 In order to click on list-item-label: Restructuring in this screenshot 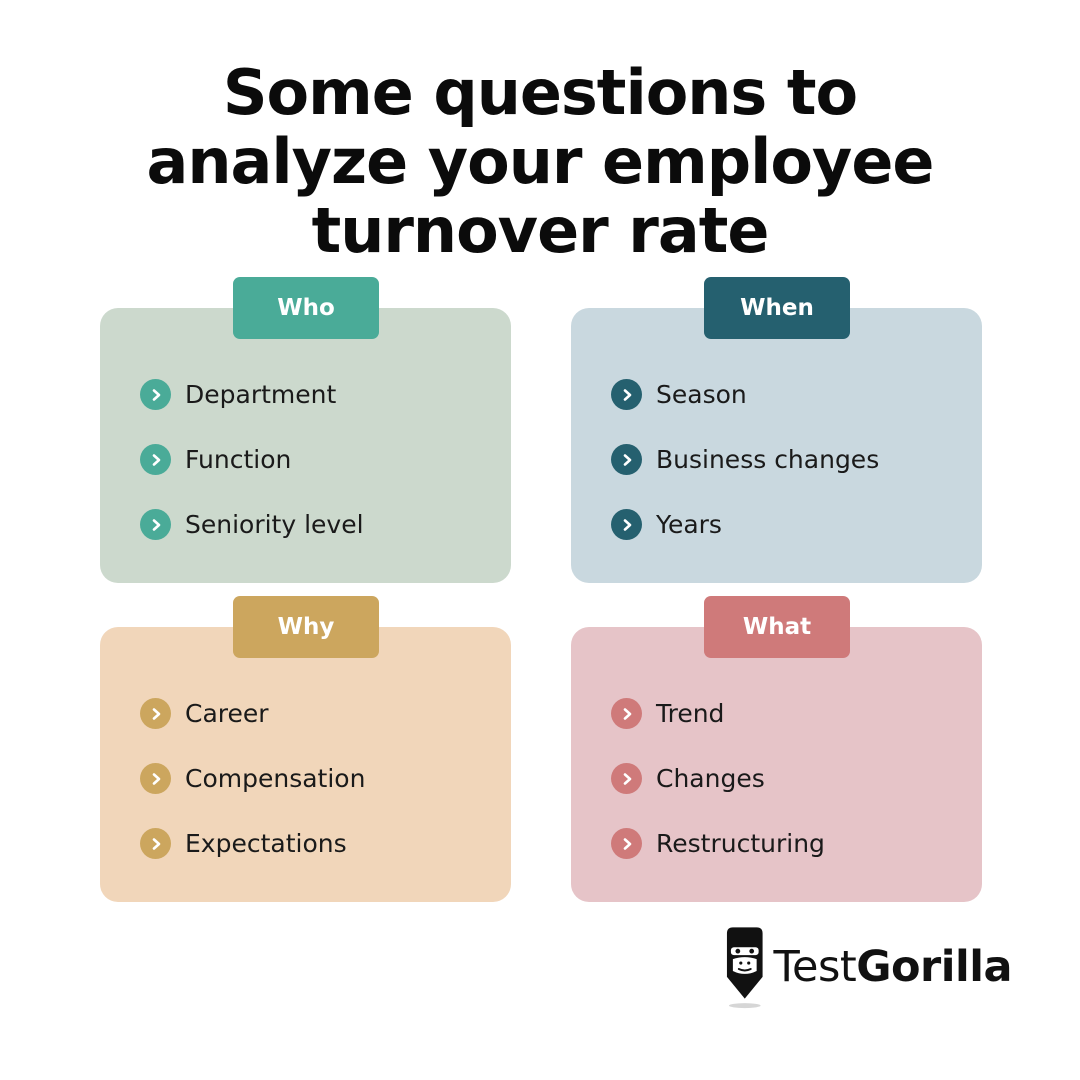, I will do `click(740, 843)`.